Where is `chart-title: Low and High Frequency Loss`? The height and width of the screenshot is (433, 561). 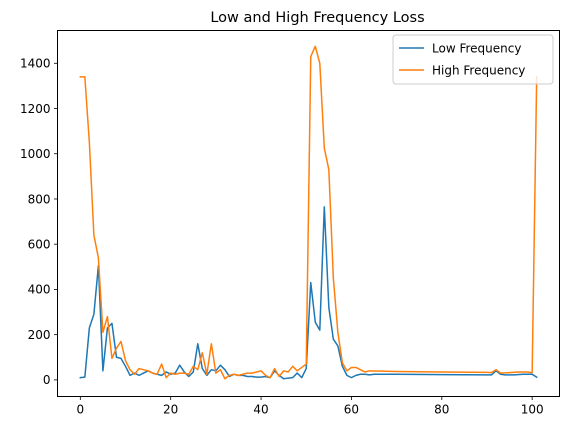 chart-title: Low and High Frequency Loss is located at coordinates (317, 18).